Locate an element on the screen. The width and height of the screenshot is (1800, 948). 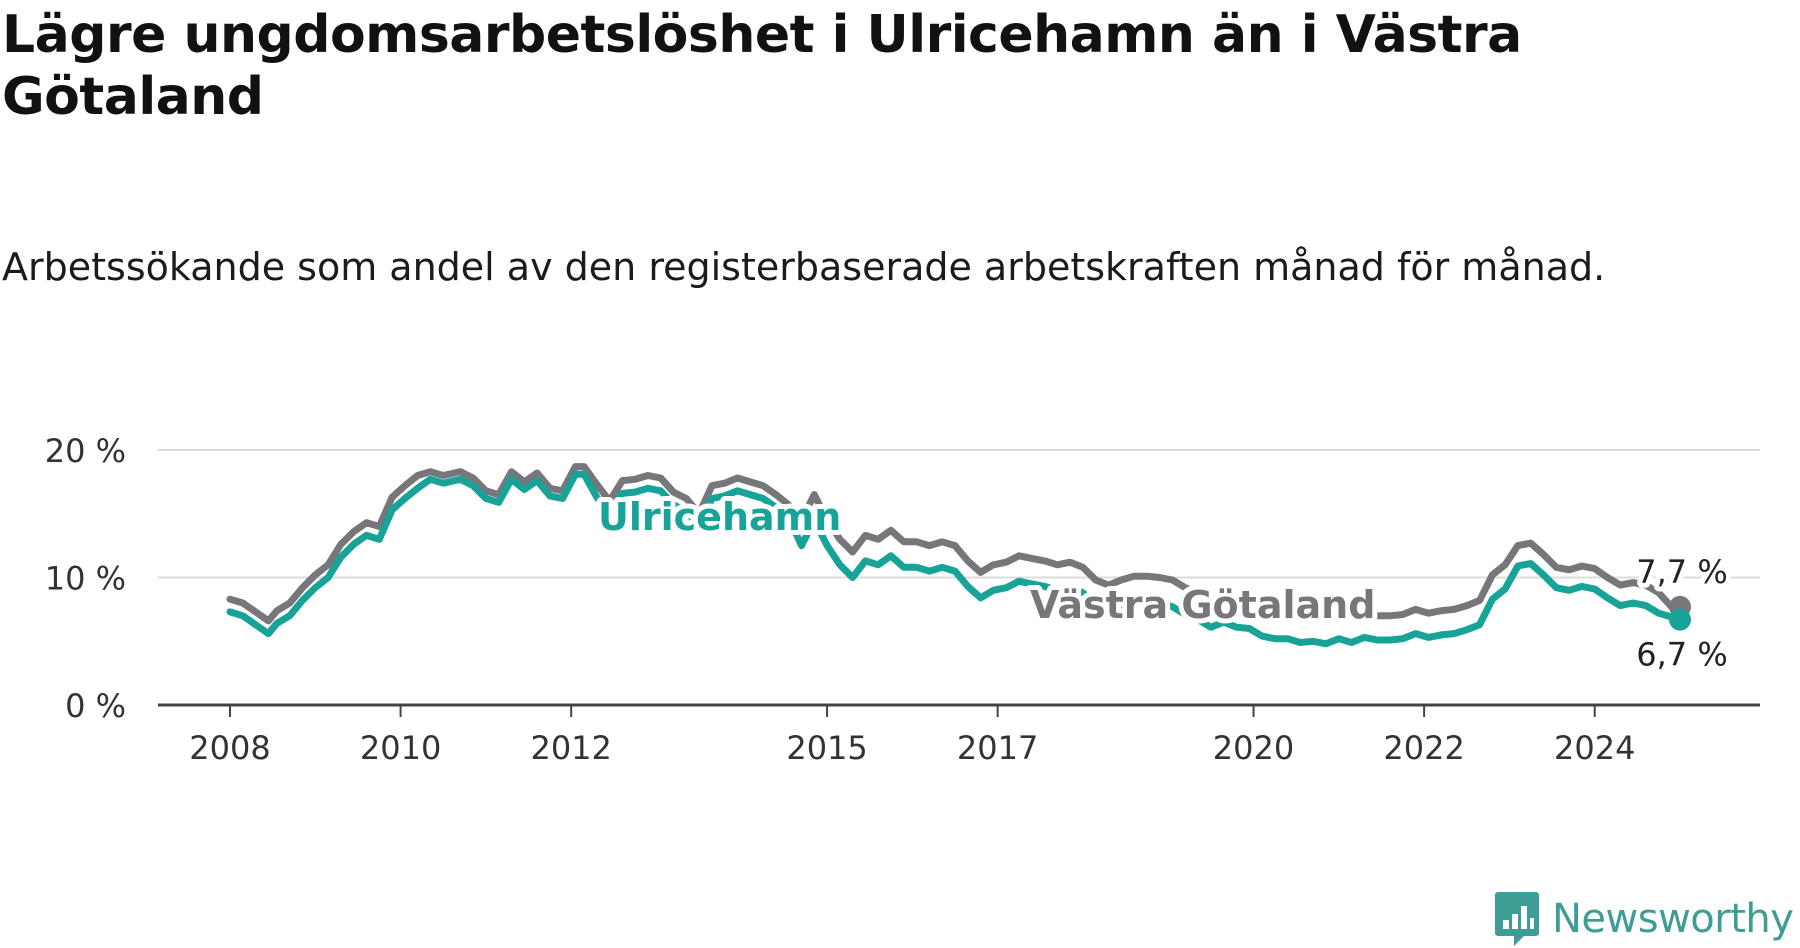
x-axis: 2008 2010 2012 2015 2017 2020 2022 2024 is located at coordinates (959, 735).